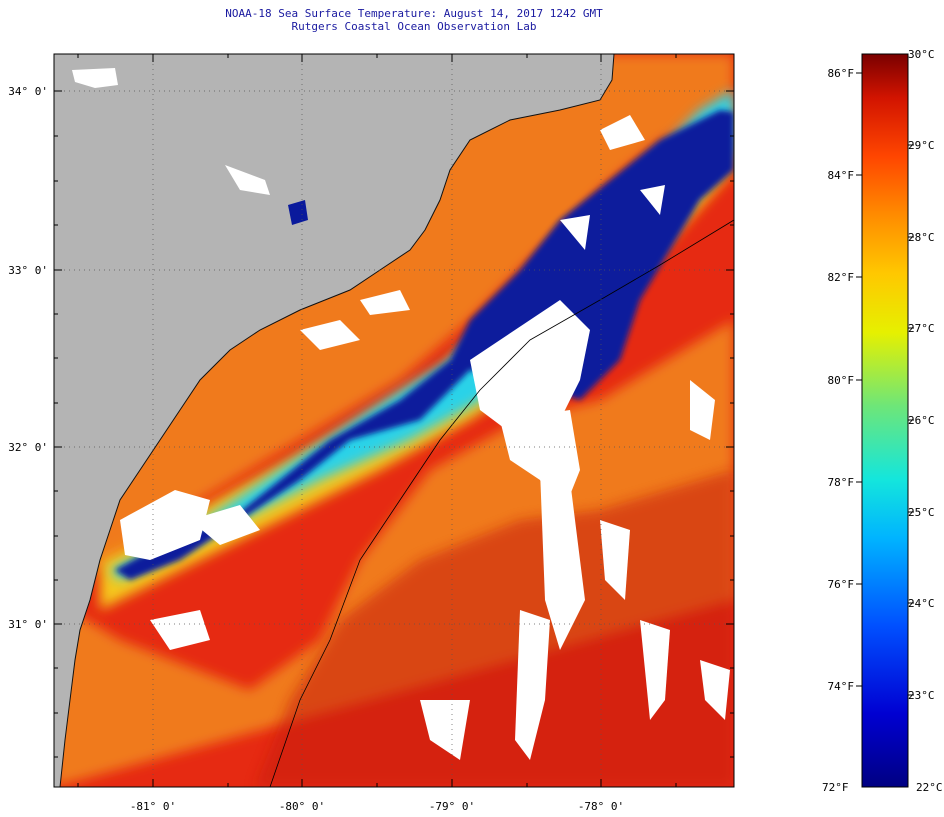 This screenshot has height=817, width=944. I want to click on colorbar-c-label: 24°C, so click(921, 603).